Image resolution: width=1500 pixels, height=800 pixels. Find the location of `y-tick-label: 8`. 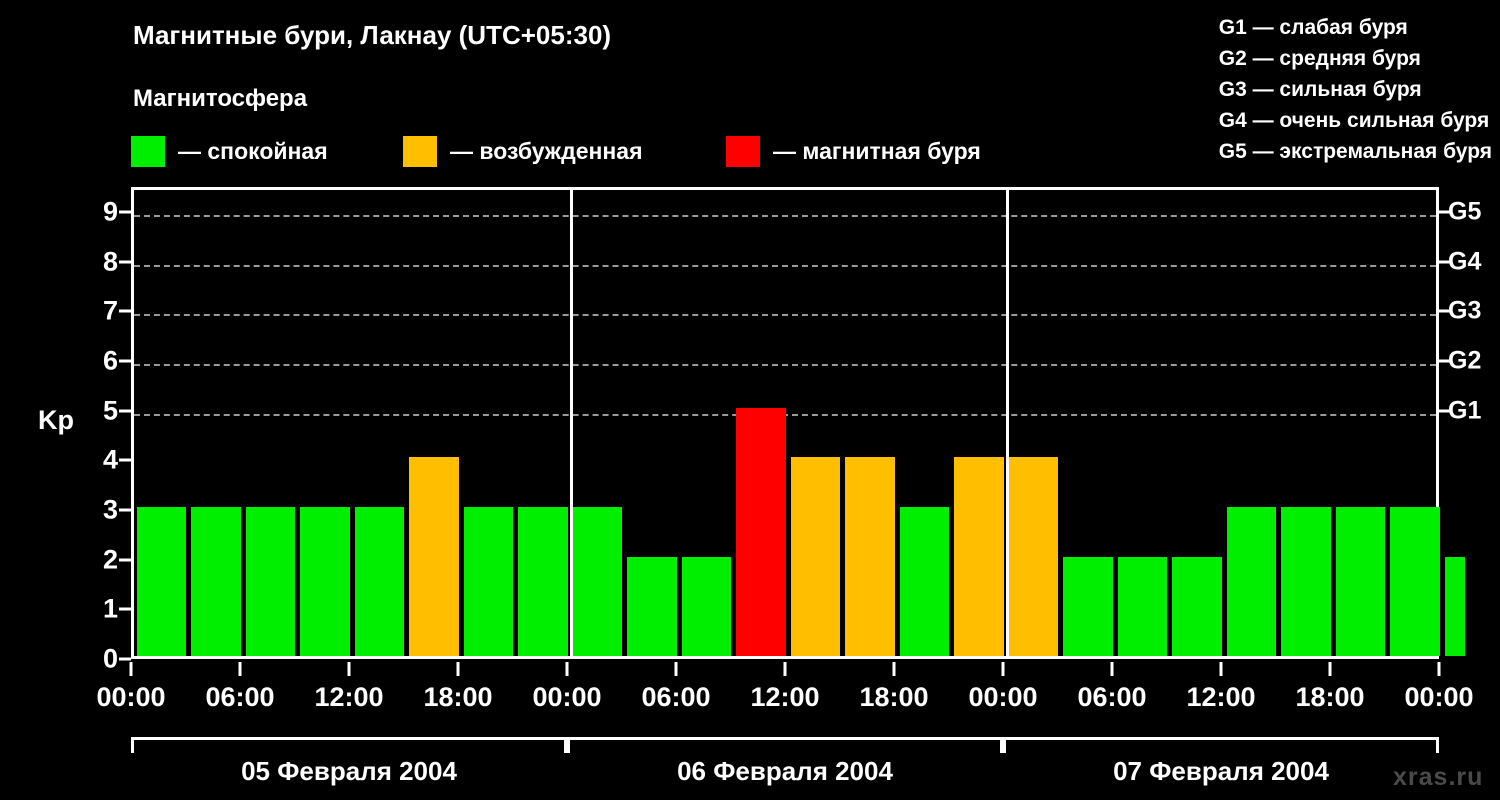

y-tick-label: 8 is located at coordinates (110, 261).